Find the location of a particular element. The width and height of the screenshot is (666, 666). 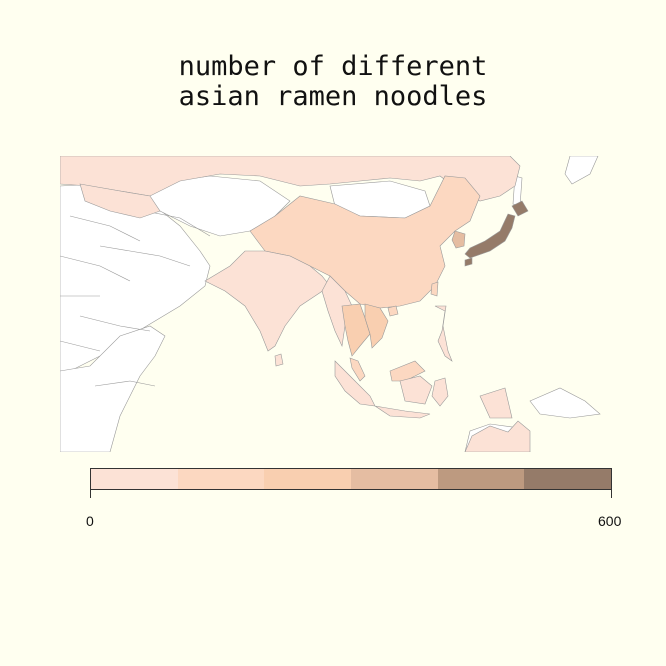

region-south-korea is located at coordinates (458, 239).